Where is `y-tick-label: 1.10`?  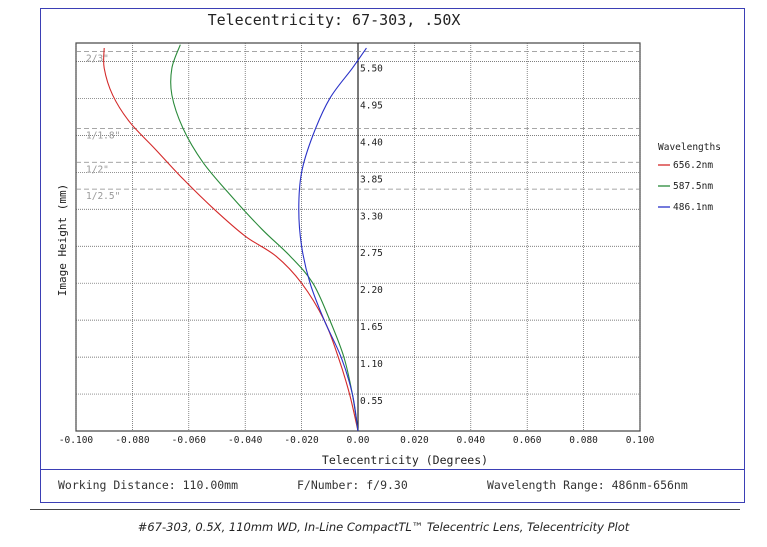
y-tick-label: 1.10 is located at coordinates (371, 364).